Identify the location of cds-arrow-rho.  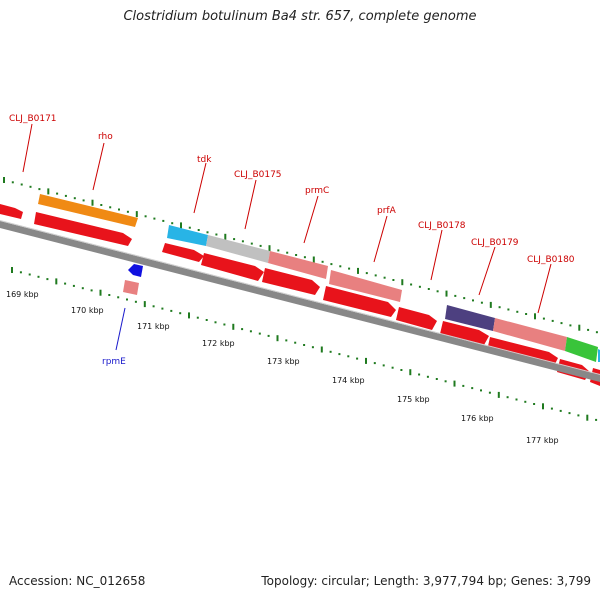
(88, 210).